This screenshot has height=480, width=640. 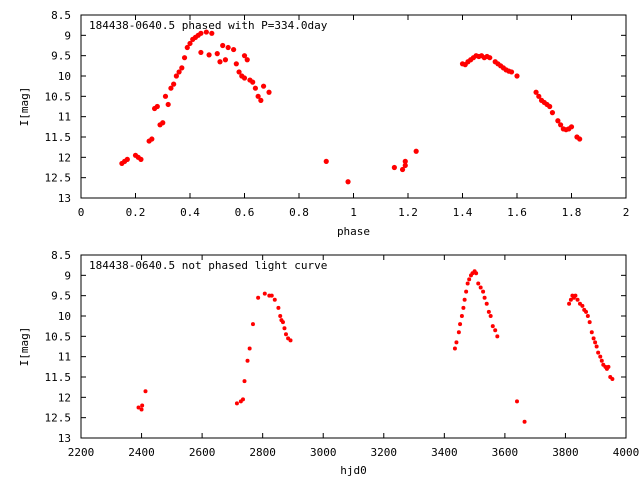 I want to click on x-tick-label: 1.8, so click(x=572, y=212).